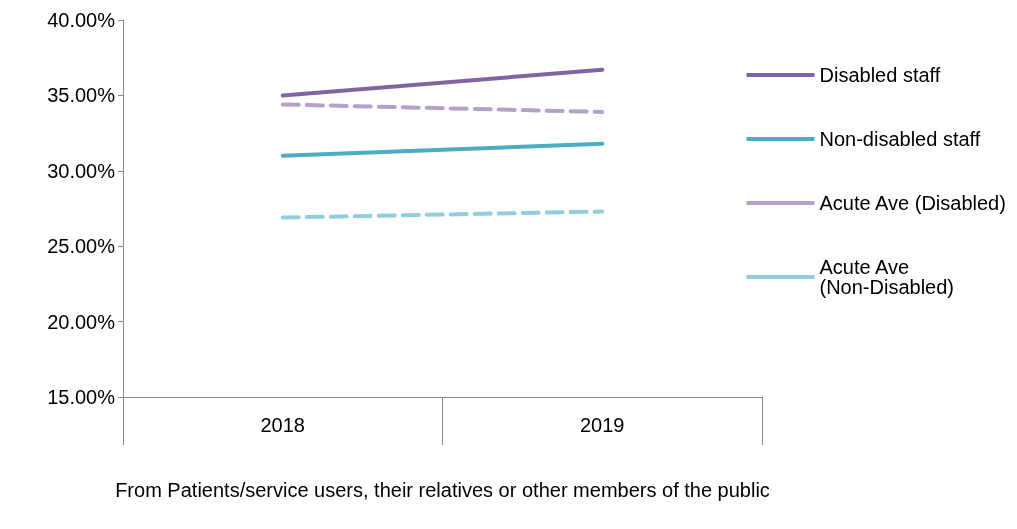 This screenshot has height=529, width=1017. Describe the element at coordinates (880, 75) in the screenshot. I see `legend-label: Disabled staff` at that location.